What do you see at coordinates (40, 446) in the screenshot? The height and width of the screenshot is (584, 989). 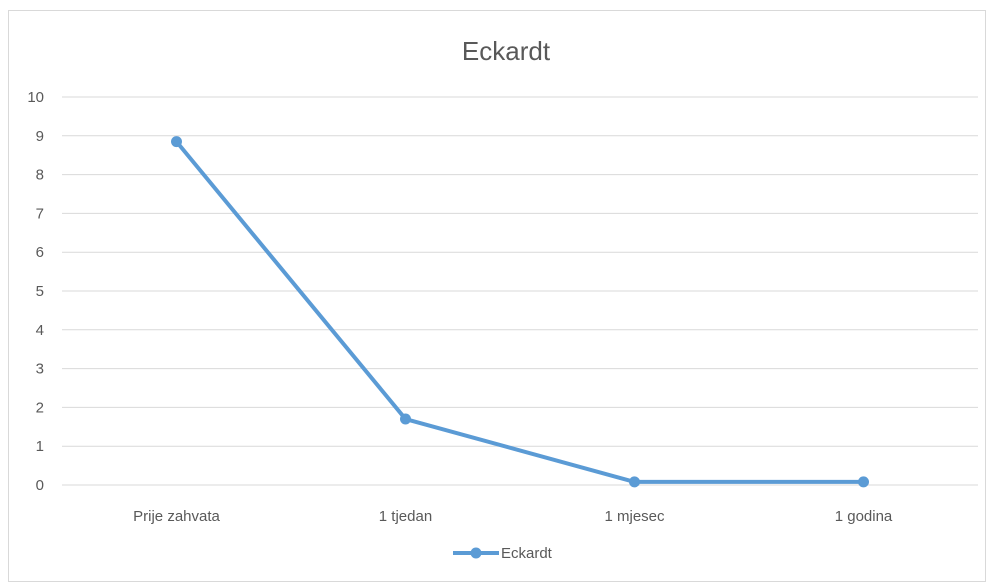 I see `y-tick-label-1: 1` at bounding box center [40, 446].